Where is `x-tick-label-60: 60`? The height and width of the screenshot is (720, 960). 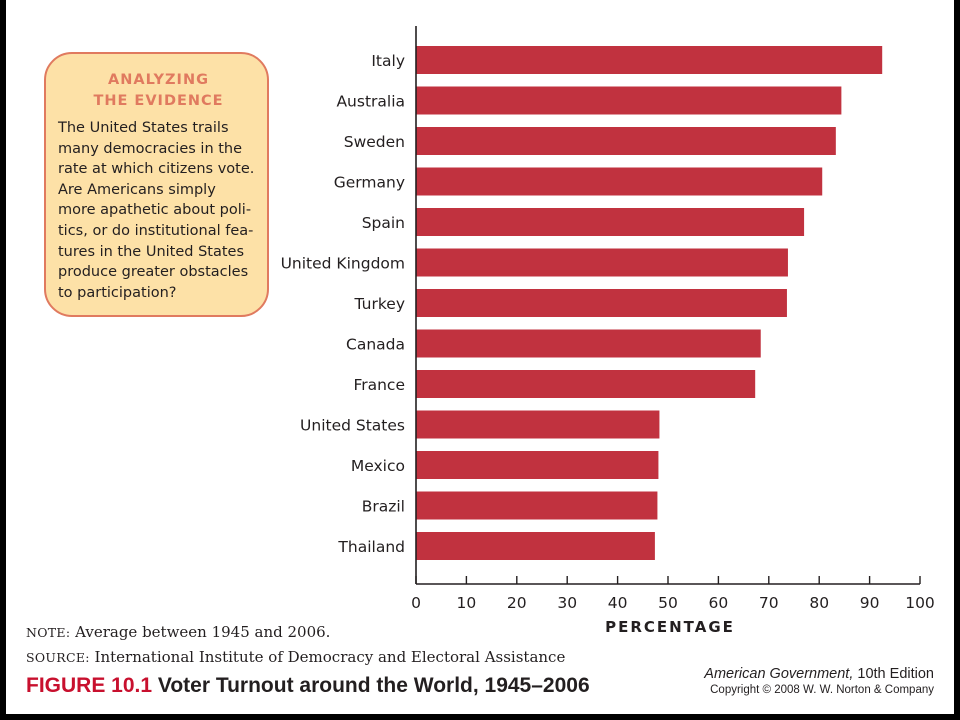
x-tick-label-60: 60 is located at coordinates (719, 603).